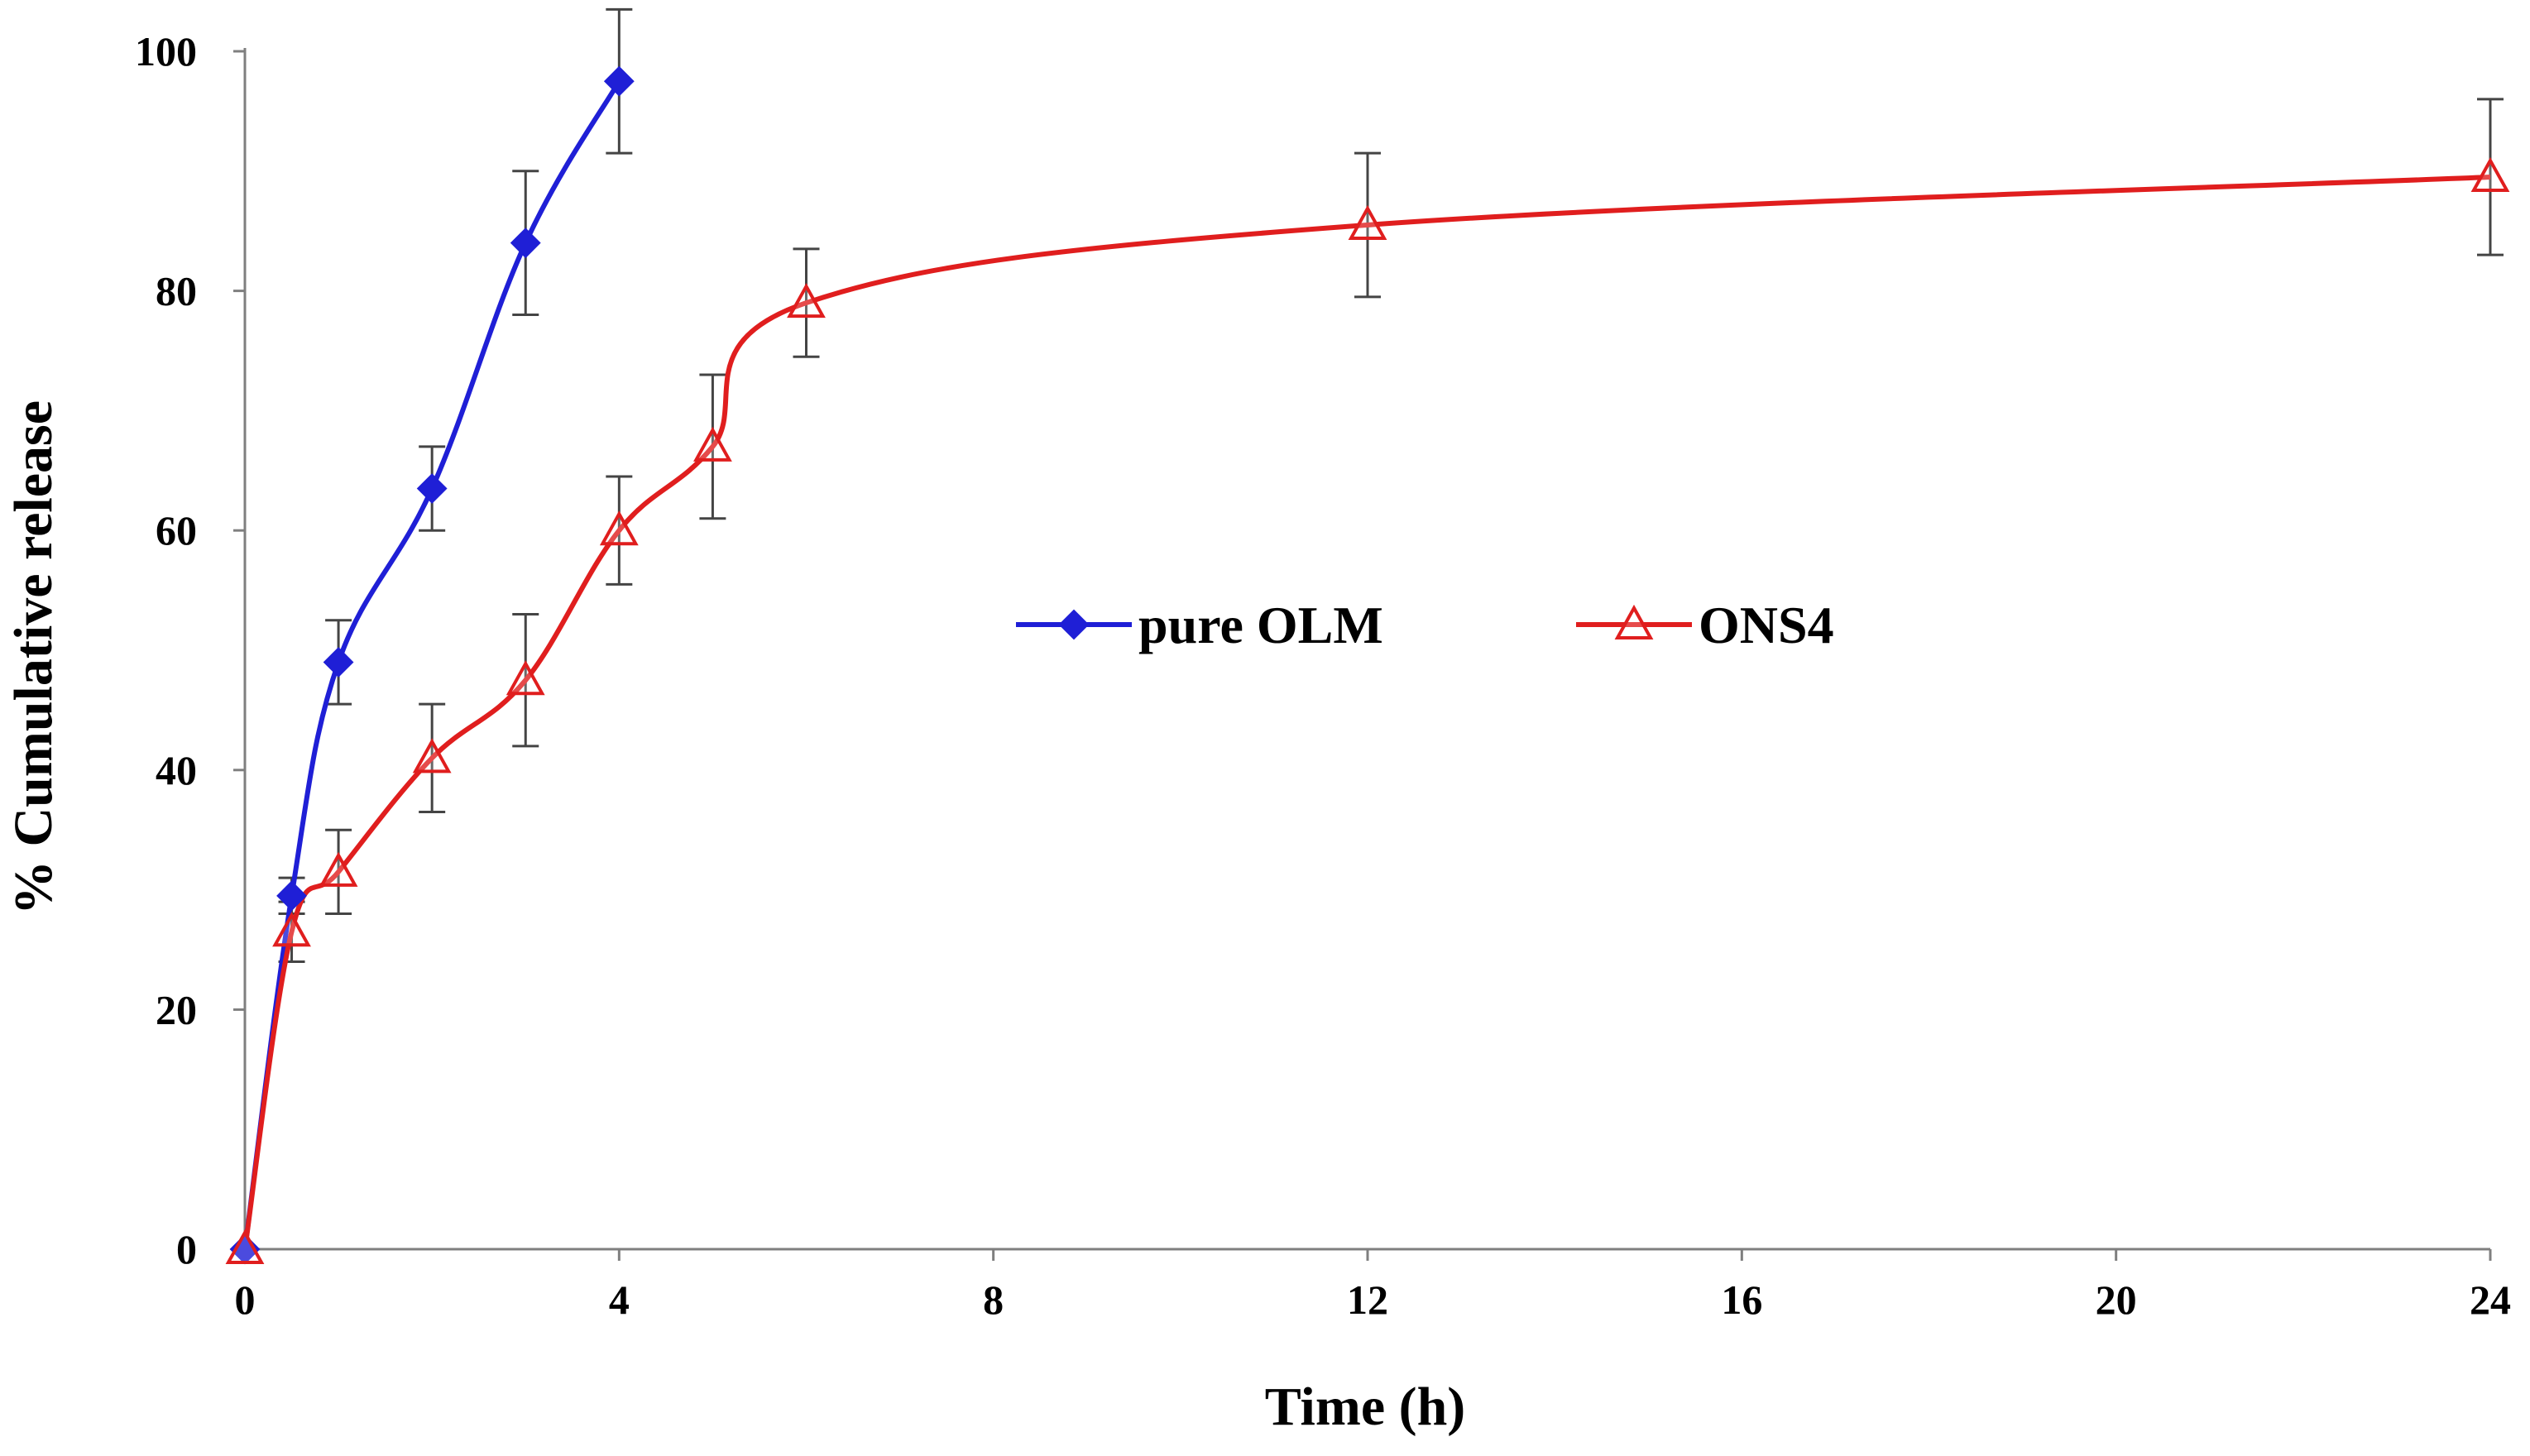 The height and width of the screenshot is (1456, 2530). Describe the element at coordinates (245, 1299) in the screenshot. I see `x-tick-label: 0` at that location.